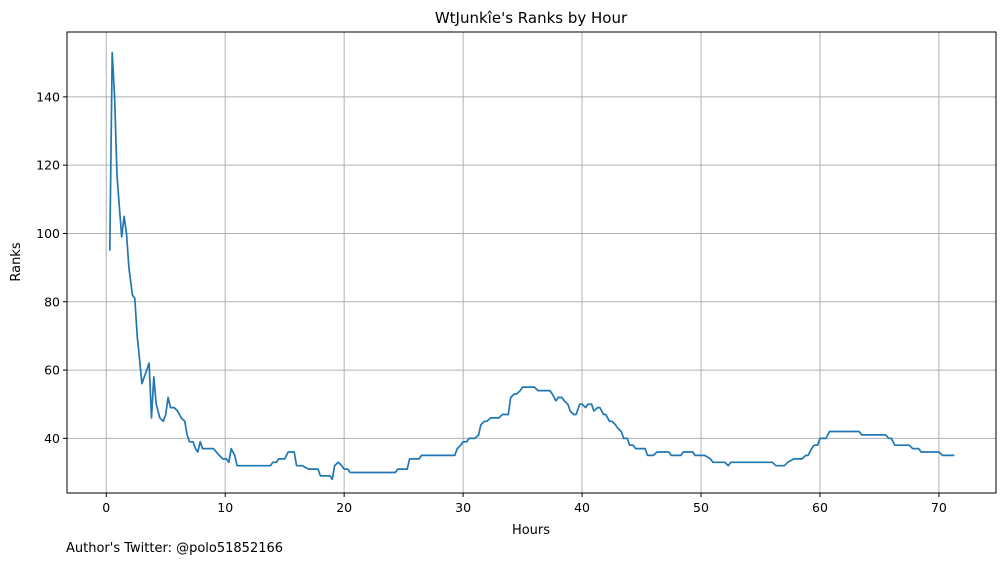  What do you see at coordinates (52, 370) in the screenshot?
I see `y-tick-label: 60` at bounding box center [52, 370].